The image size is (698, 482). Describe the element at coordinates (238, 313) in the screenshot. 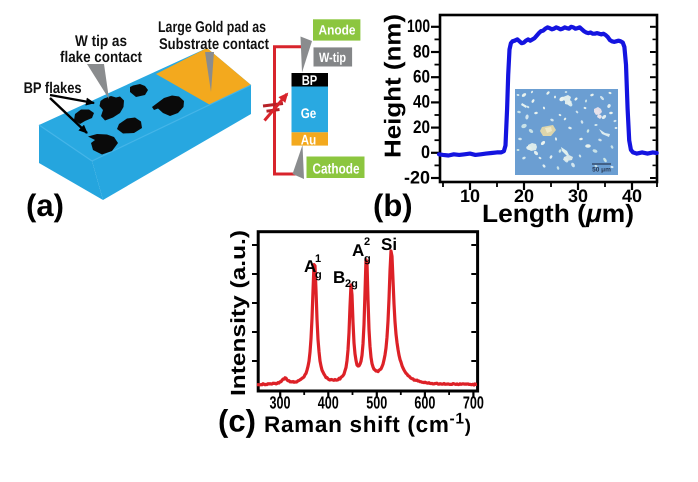

I see `svg-text: Intensity (a.u.)` at that location.